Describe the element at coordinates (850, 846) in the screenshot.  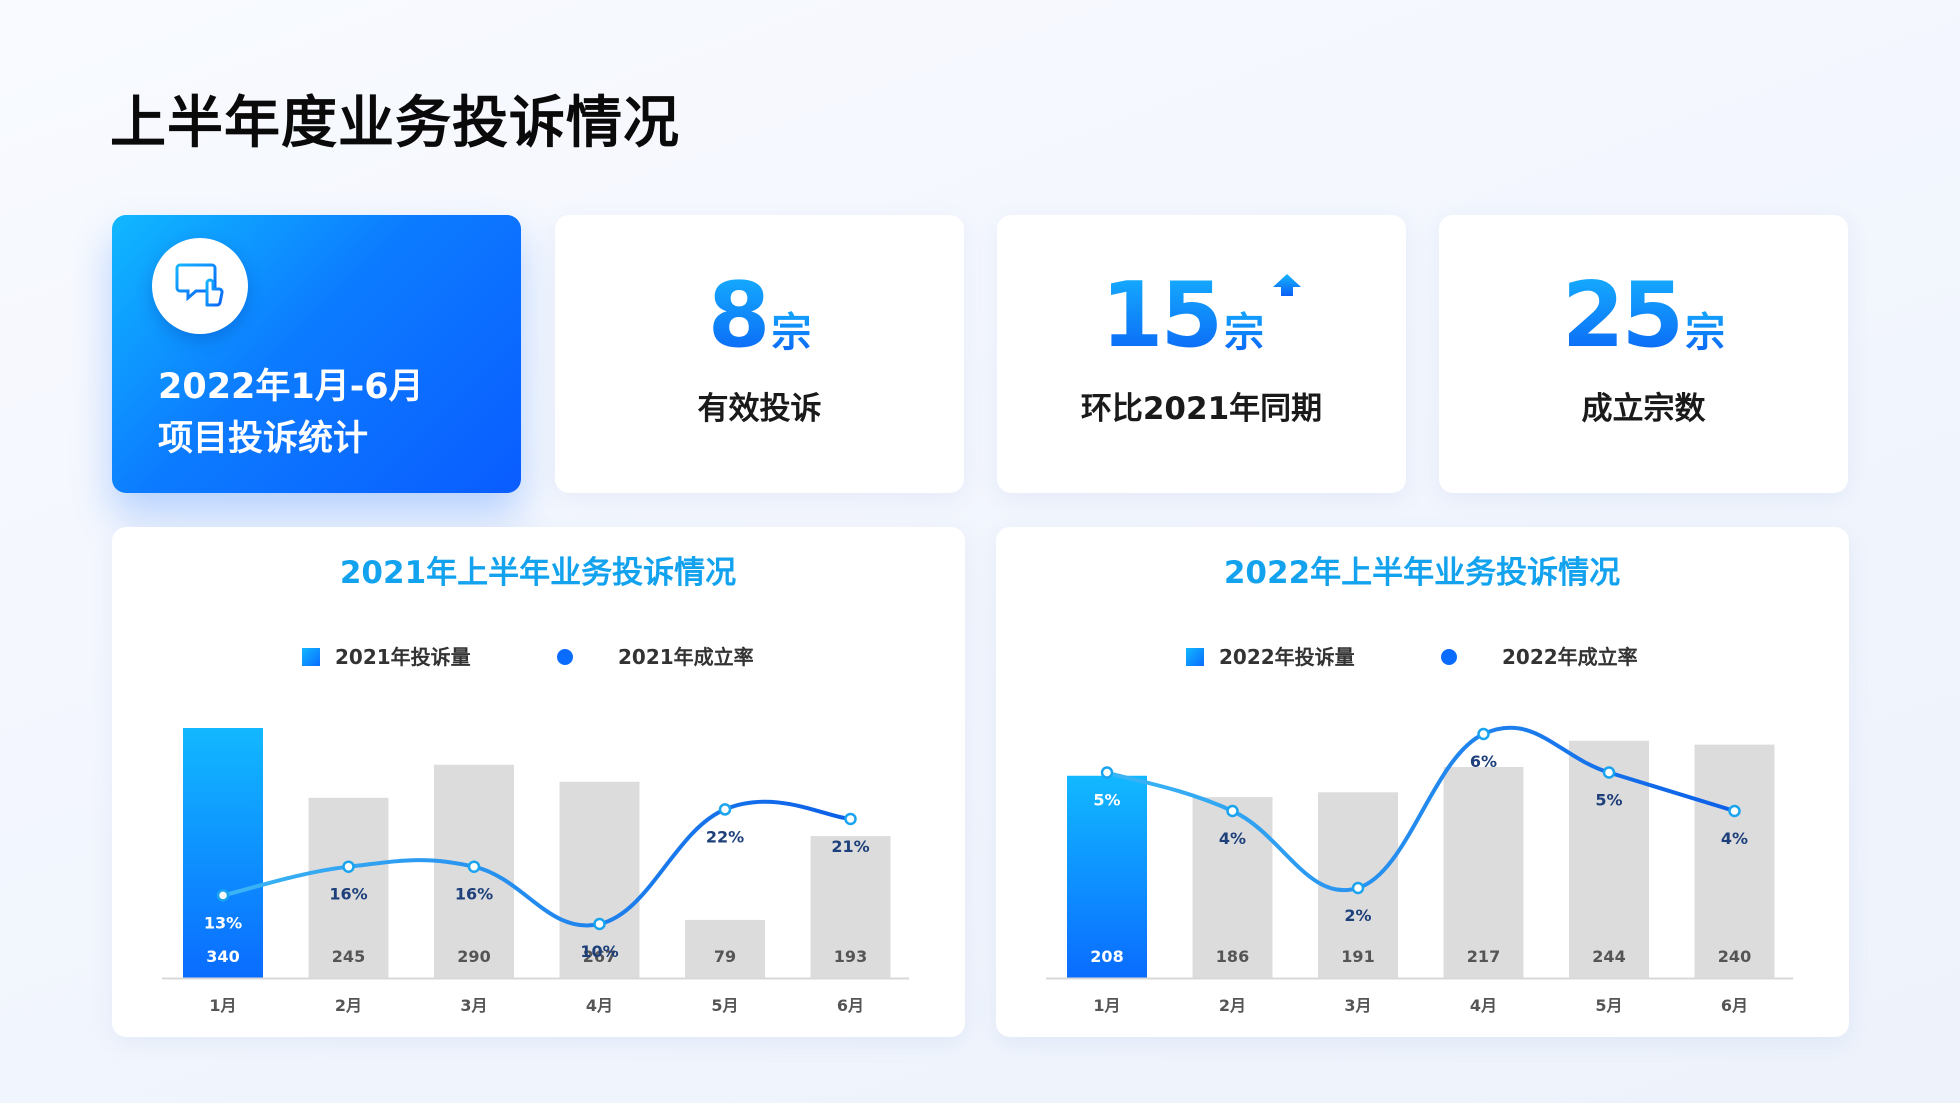
I see `rate-label: 21%` at that location.